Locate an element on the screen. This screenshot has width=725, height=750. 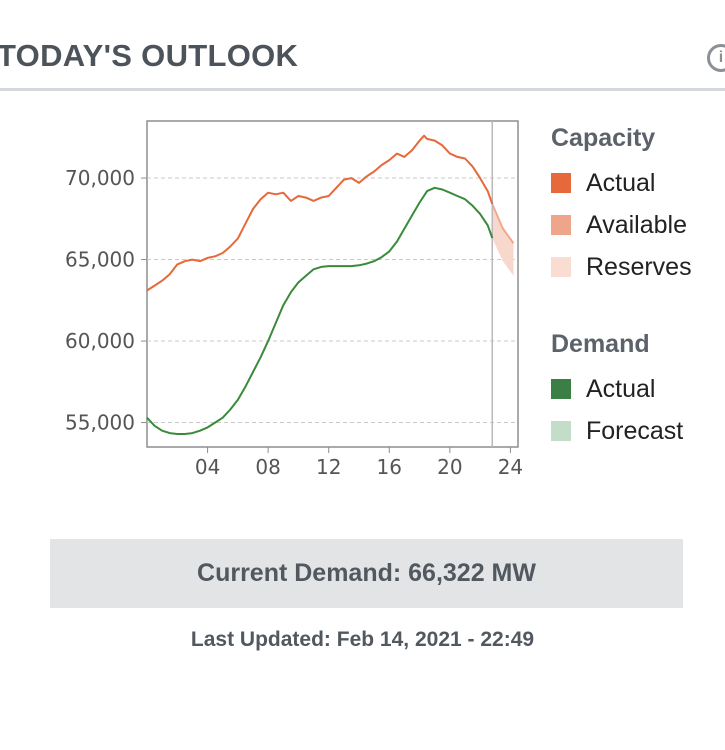
legend-capacity-title: Capacity is located at coordinates (603, 138).